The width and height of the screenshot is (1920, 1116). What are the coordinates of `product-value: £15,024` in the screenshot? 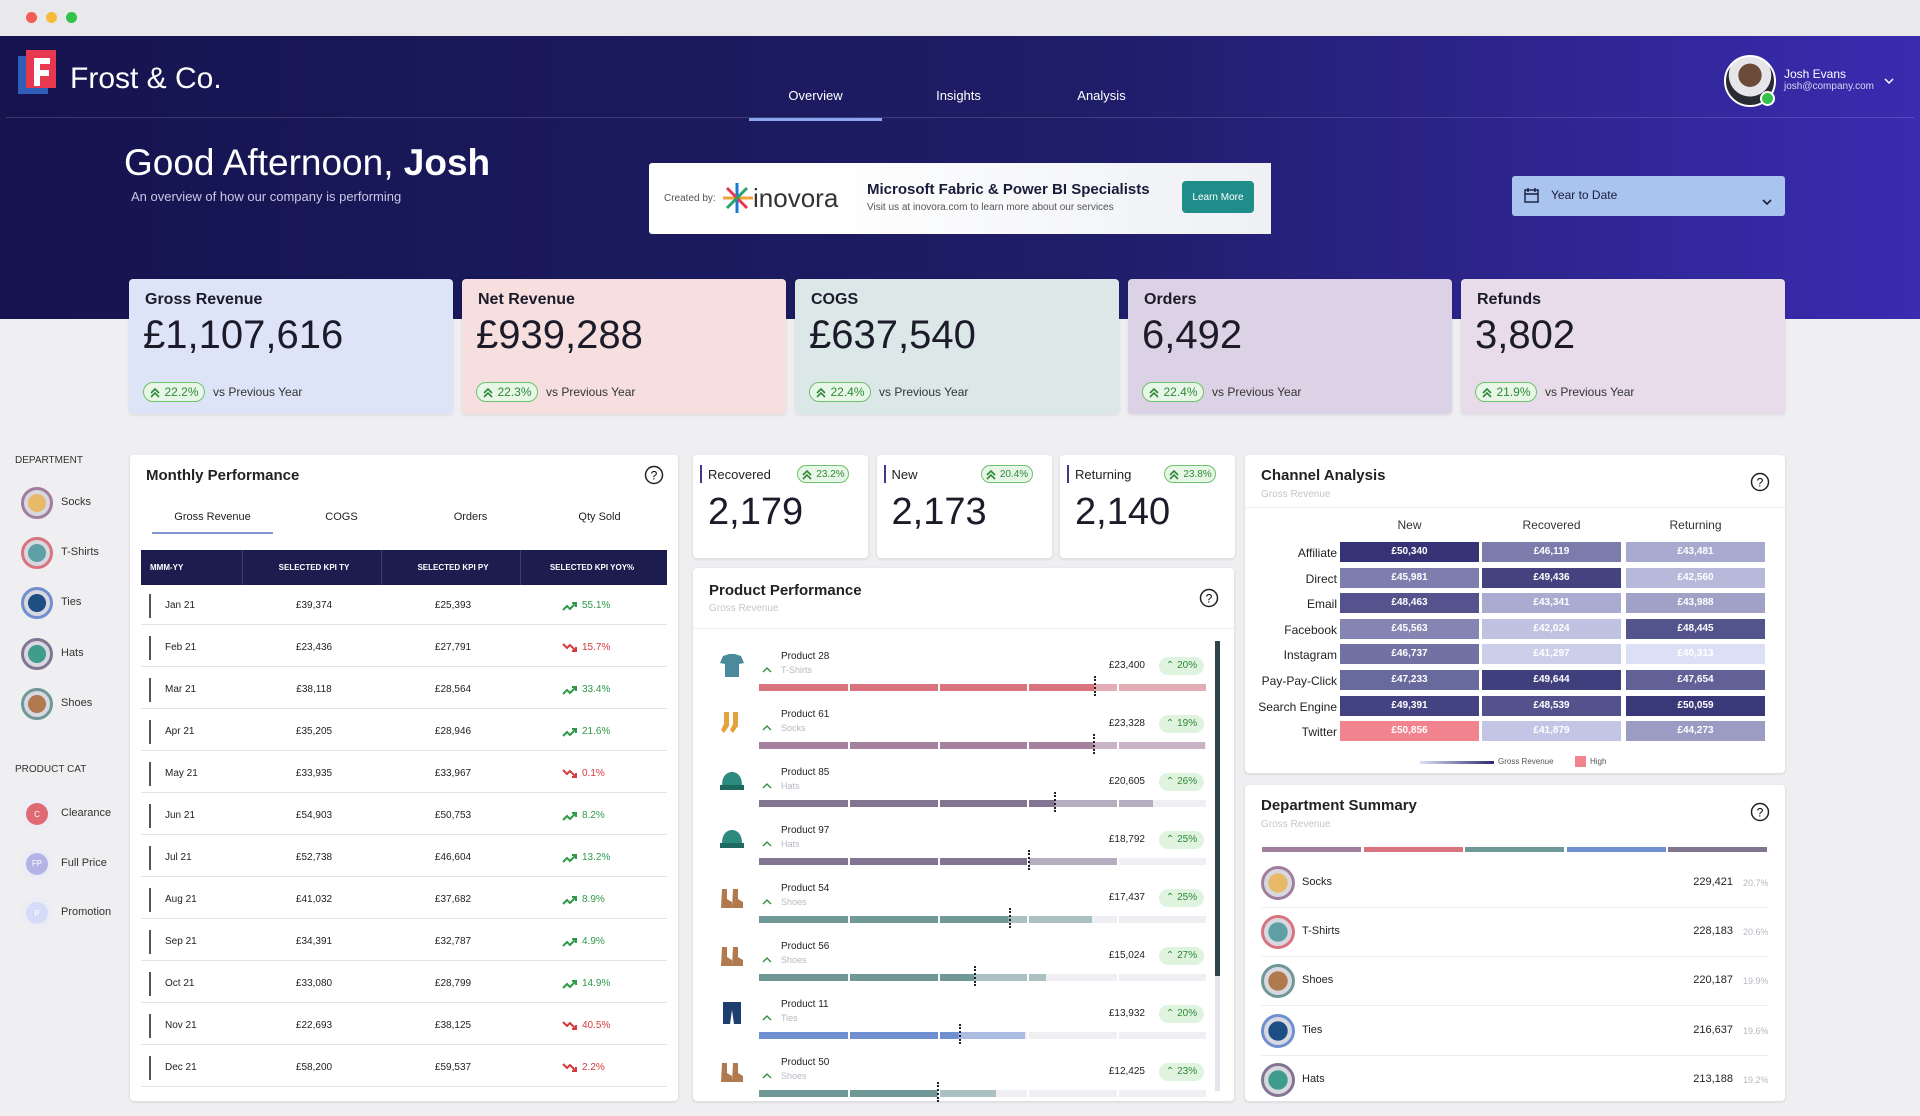 It's located at (1126, 955).